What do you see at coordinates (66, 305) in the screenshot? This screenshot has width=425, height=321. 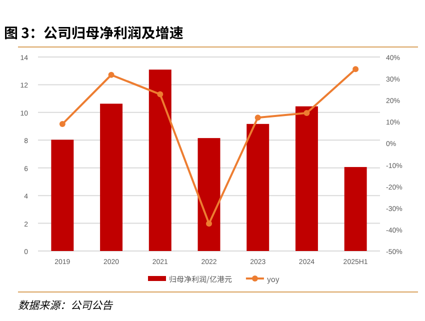 I see `source-note: 数据来源：公司公告` at bounding box center [66, 305].